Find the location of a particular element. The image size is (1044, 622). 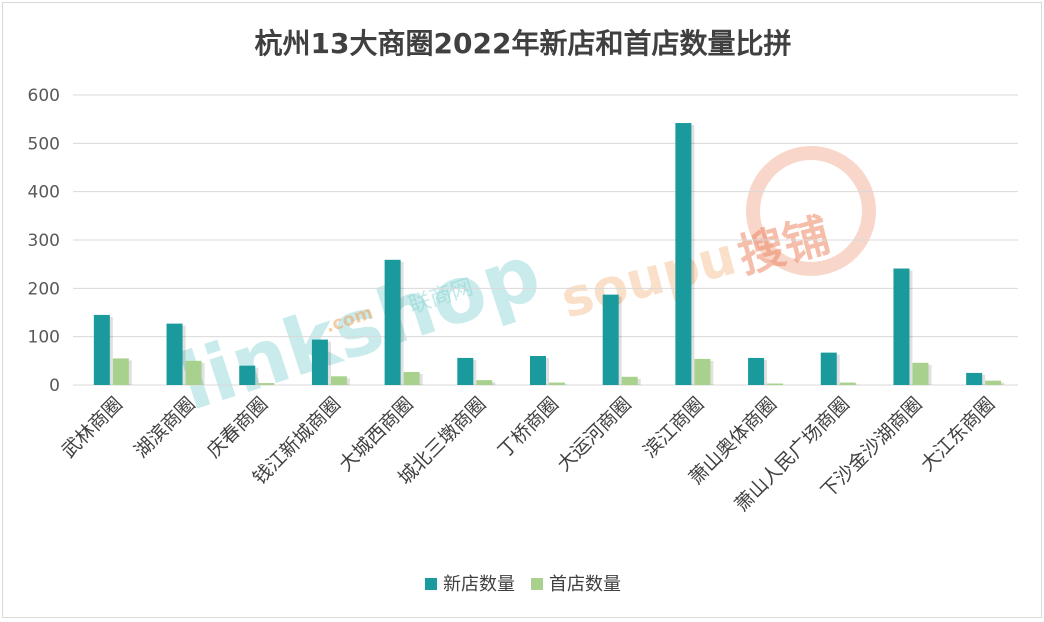

chart-title: 杭州13大商圈2022年新店和首店数量比拼 is located at coordinates (523, 43).